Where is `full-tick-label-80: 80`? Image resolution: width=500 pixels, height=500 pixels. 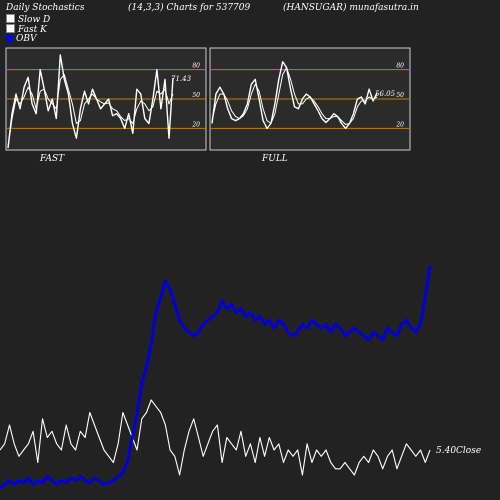 full-tick-label-80: 80 is located at coordinates (400, 66).